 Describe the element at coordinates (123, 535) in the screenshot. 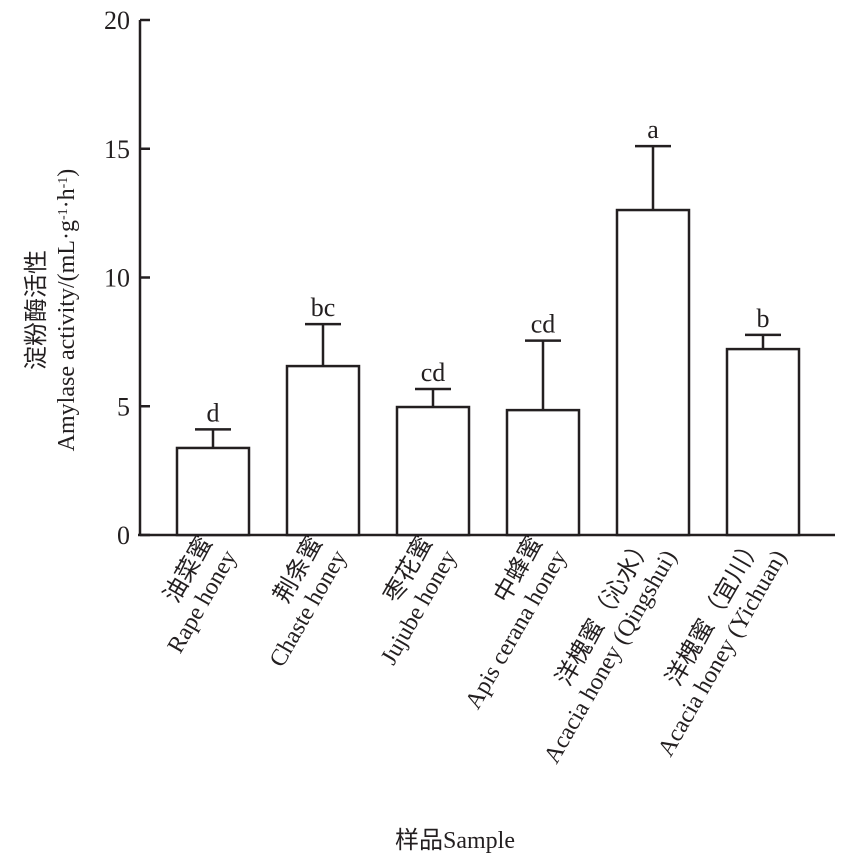

I see `y-tick-label: 0` at that location.